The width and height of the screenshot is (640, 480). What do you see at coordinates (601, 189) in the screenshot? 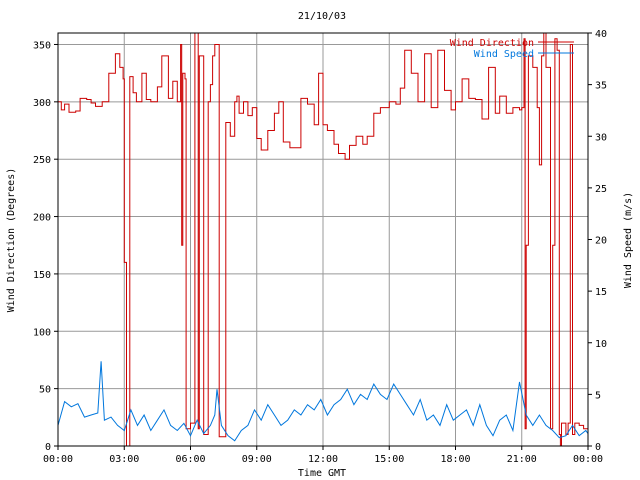
I see `y2-tick-label: 25` at bounding box center [601, 189].